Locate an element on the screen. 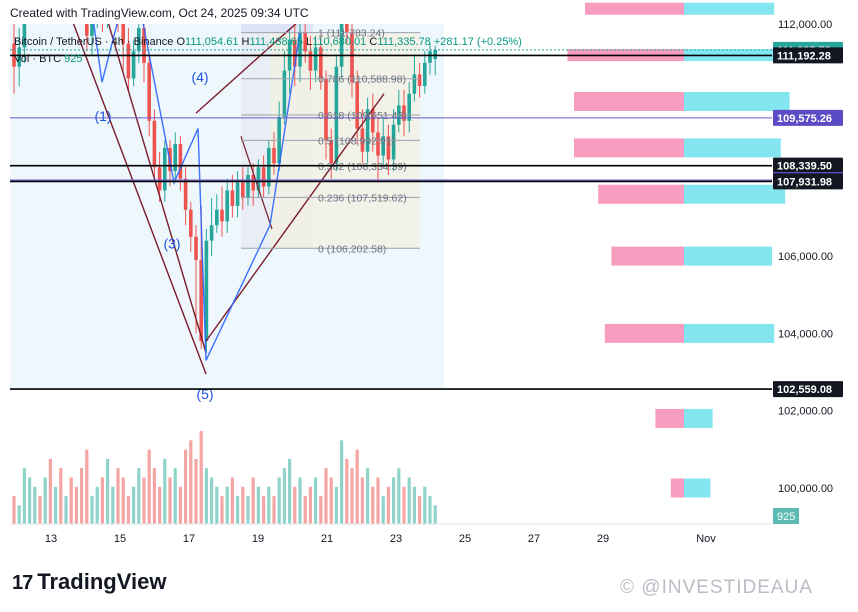 The image size is (858, 612). close-value: 111,335.78 is located at coordinates (404, 42).